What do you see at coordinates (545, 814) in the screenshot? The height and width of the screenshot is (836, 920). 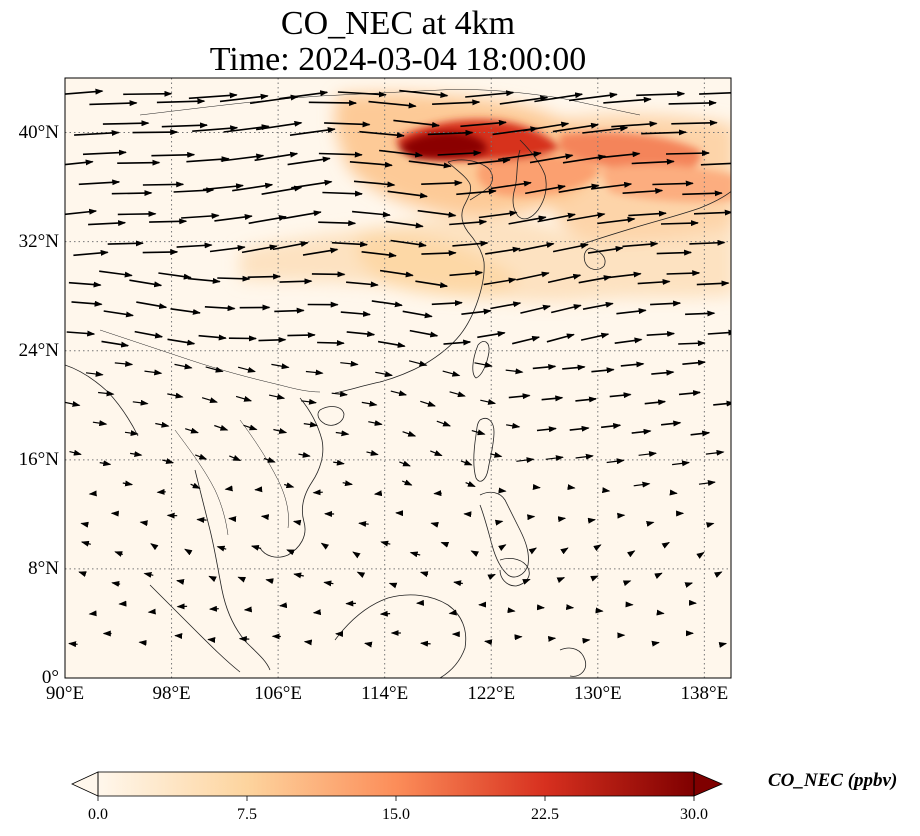 I see `colorbar-tick-label: 22.5` at bounding box center [545, 814].